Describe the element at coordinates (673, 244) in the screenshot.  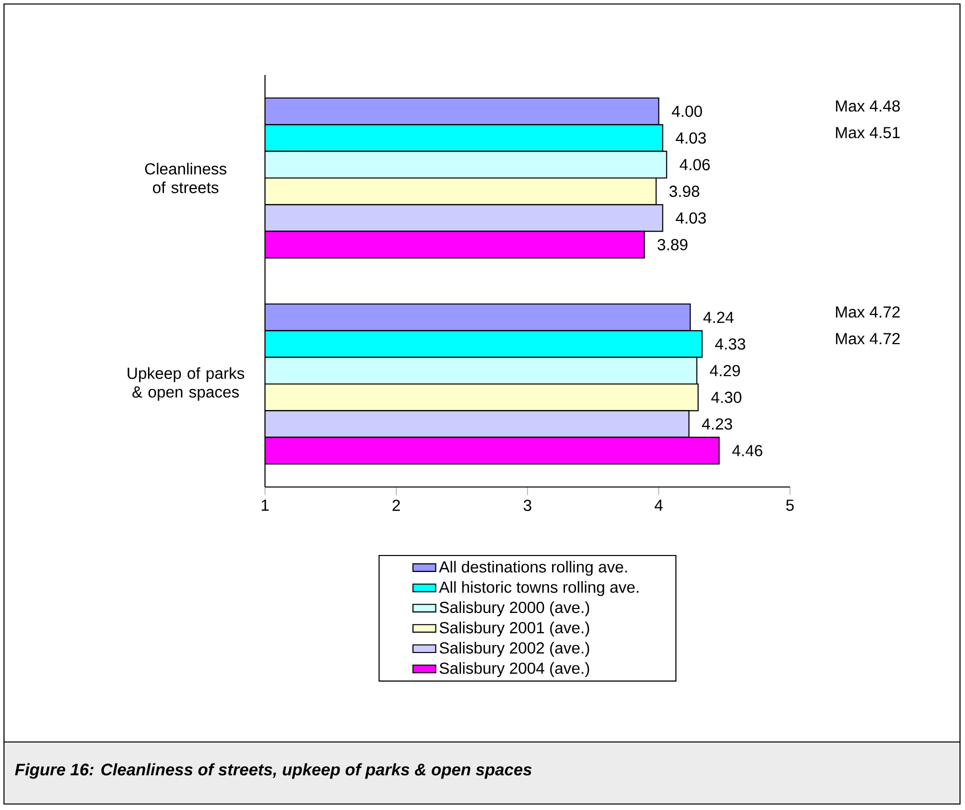
I see `data-label: 3.89` at that location.